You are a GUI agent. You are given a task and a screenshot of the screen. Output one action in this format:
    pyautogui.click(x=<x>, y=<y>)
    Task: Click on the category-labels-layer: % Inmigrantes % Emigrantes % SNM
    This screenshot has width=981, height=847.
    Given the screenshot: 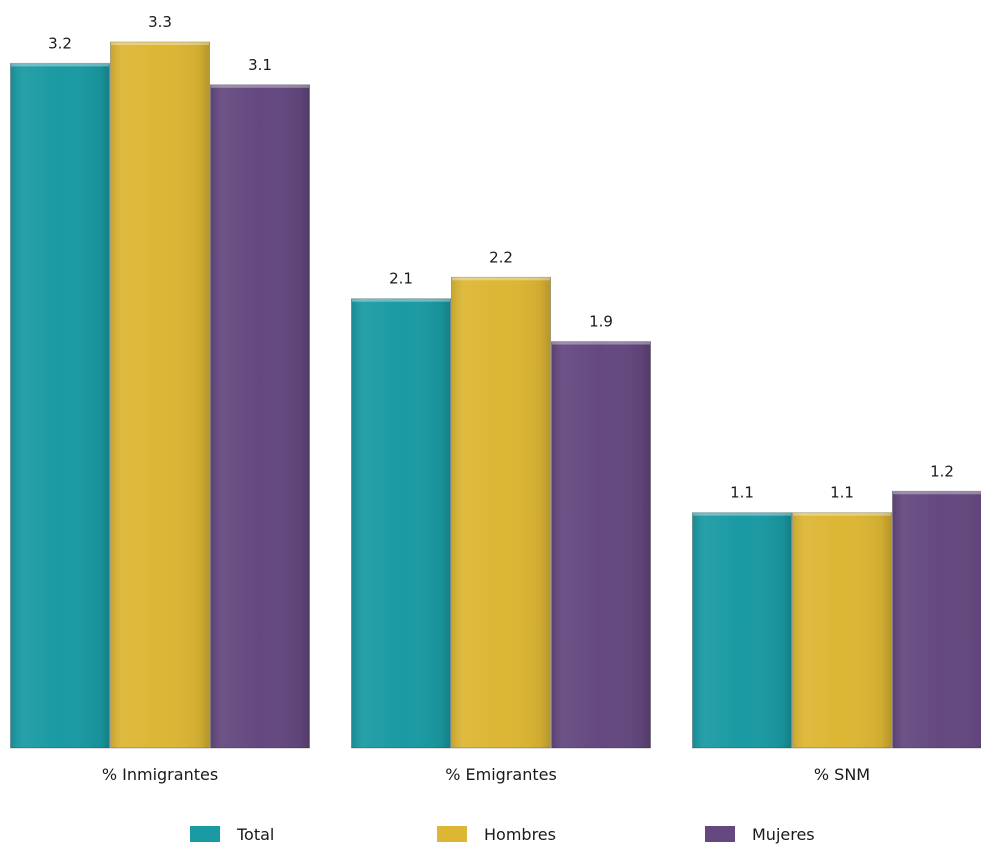 What is the action you would take?
    pyautogui.click(x=486, y=774)
    